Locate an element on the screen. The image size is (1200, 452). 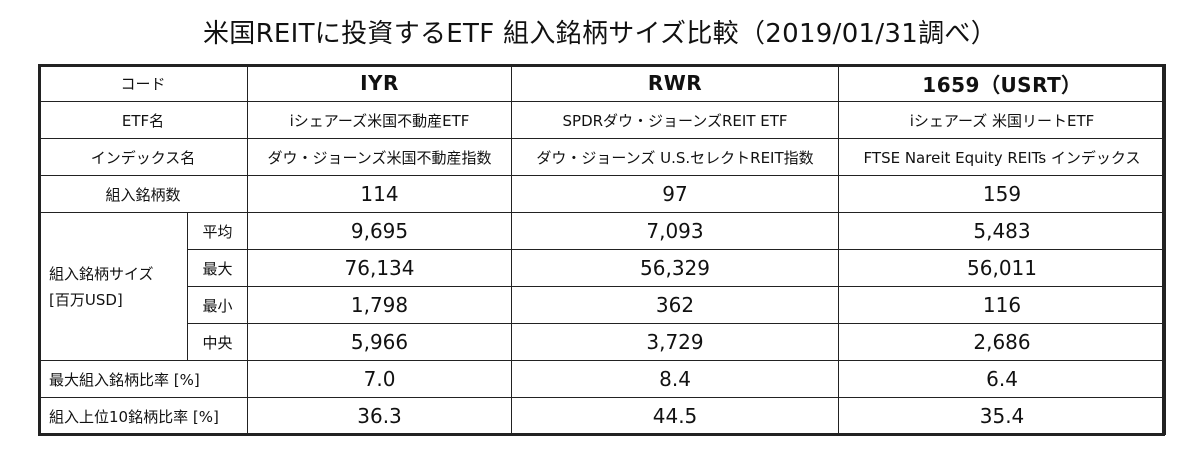
index-iyr: ダウ・ジョーンズ米国不動産指数 is located at coordinates (380, 157).